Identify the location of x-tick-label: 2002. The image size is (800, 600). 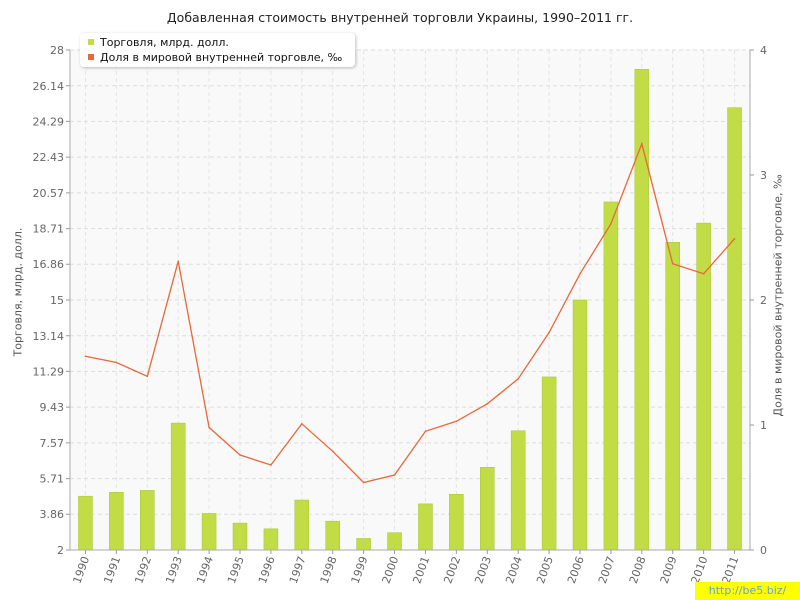
(452, 570).